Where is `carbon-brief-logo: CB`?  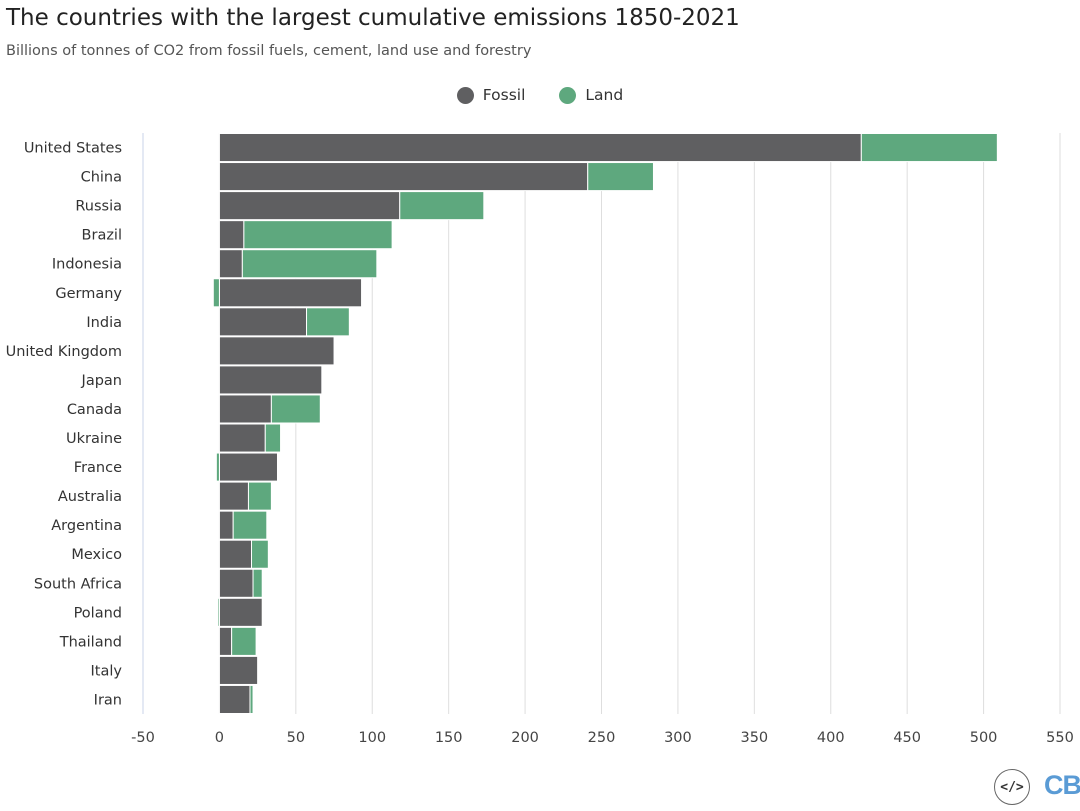 carbon-brief-logo: CB is located at coordinates (1062, 785).